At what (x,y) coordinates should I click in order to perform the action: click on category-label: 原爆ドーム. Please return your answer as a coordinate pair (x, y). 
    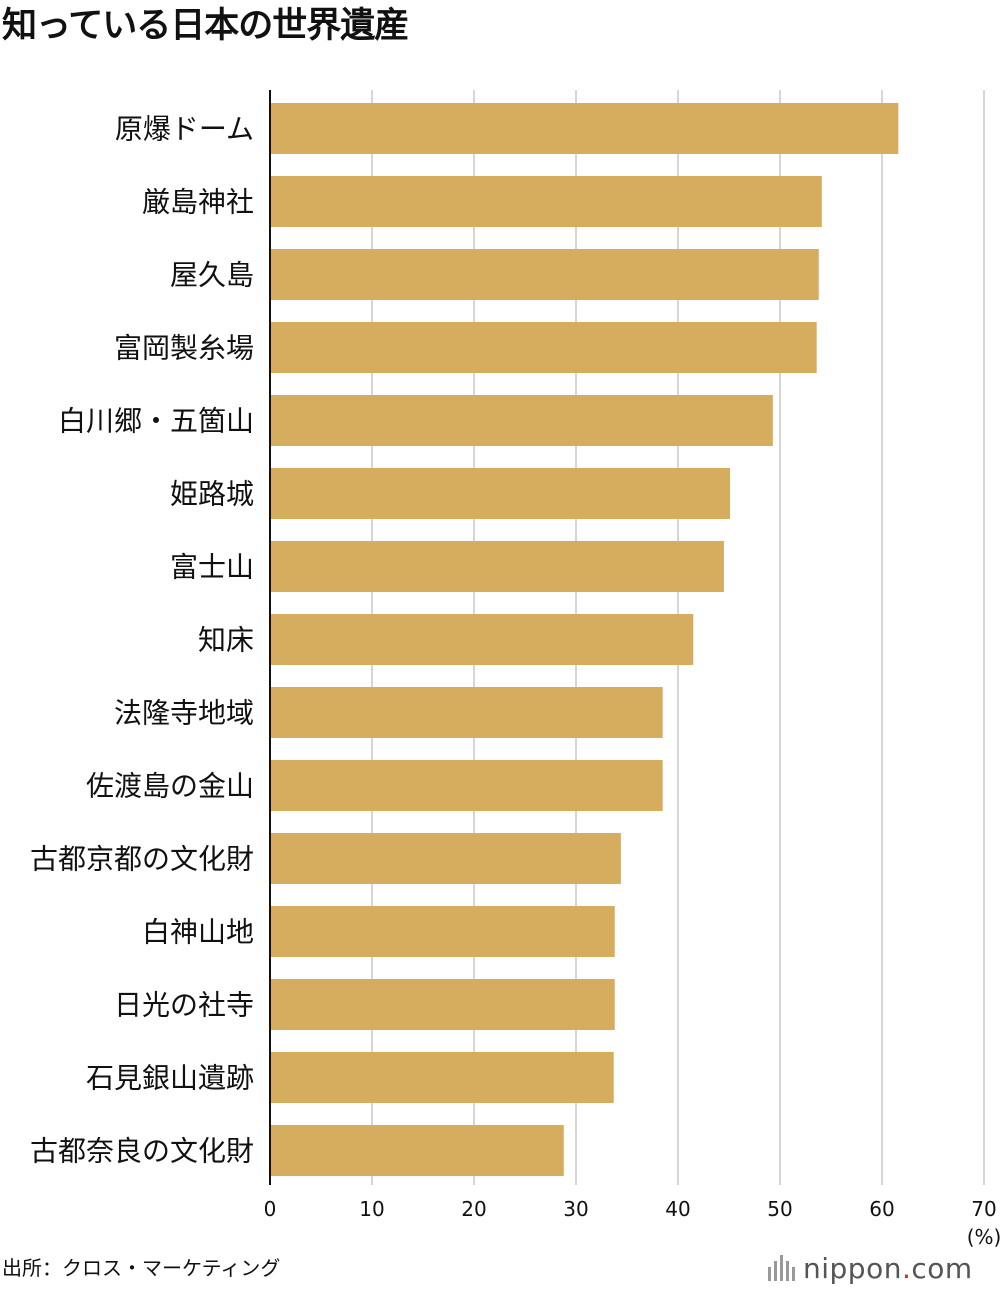
    Looking at the image, I should click on (184, 129).